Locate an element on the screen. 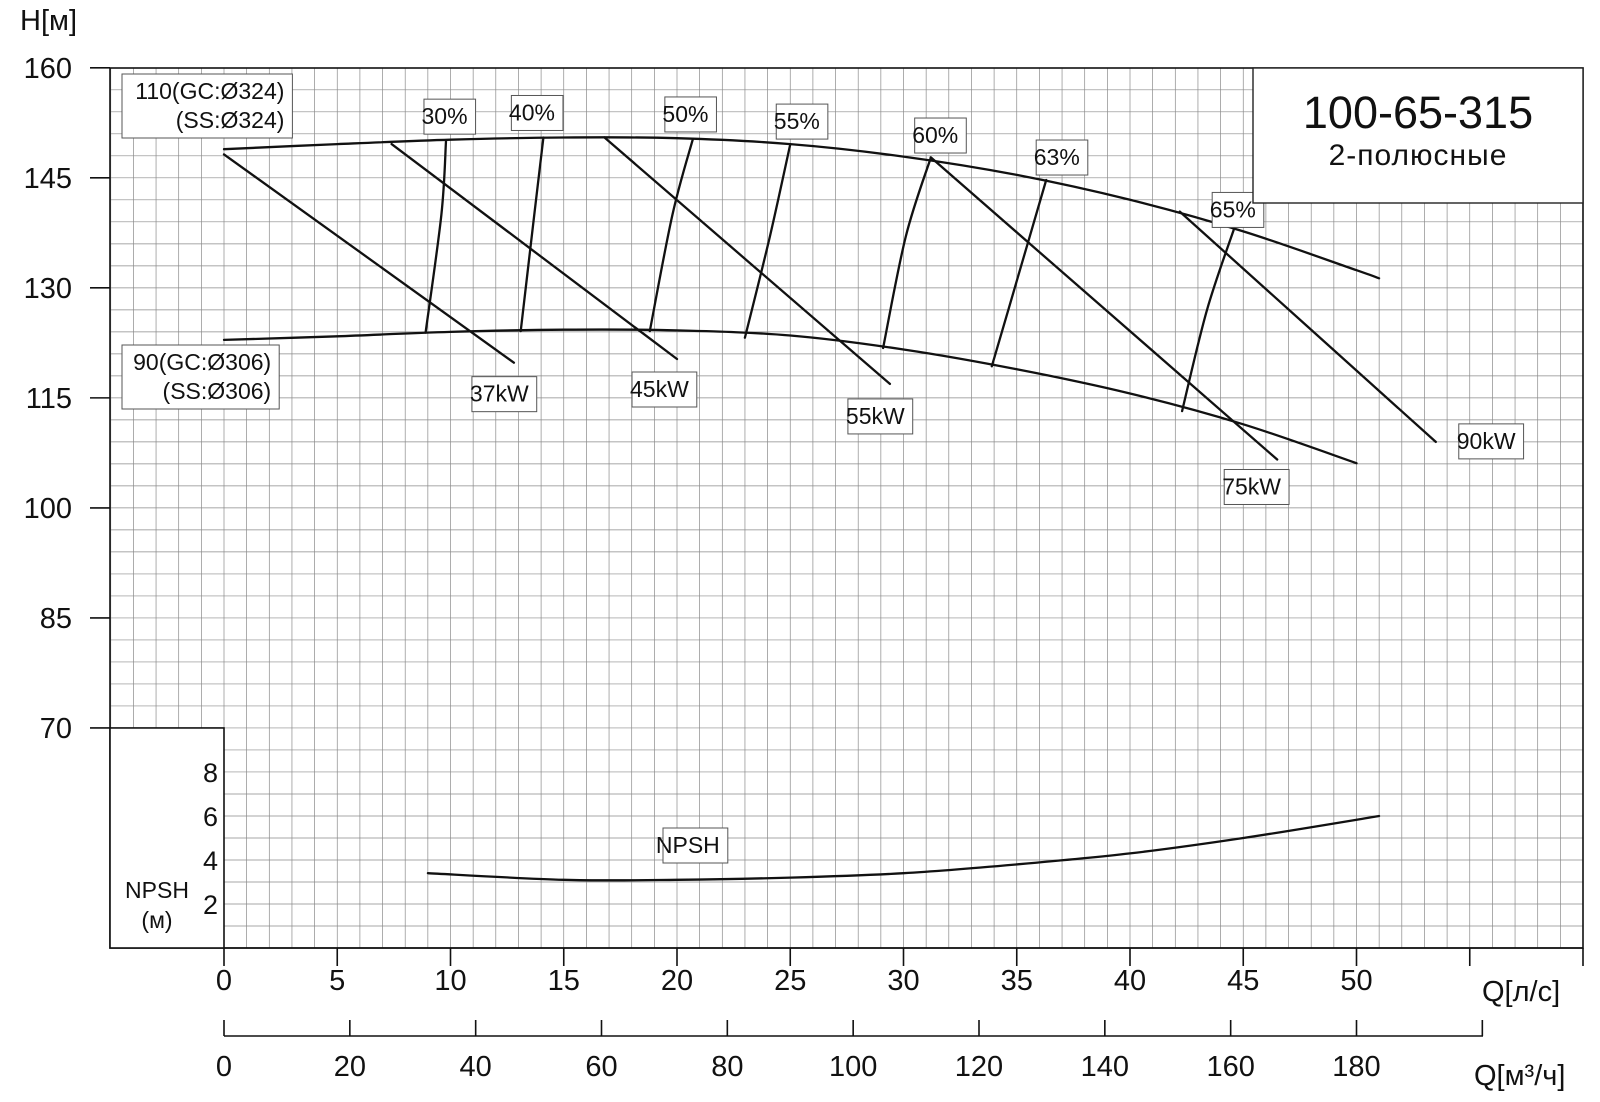 This screenshot has width=1600, height=1102. power-label-75kW: 75kW is located at coordinates (1256, 486).